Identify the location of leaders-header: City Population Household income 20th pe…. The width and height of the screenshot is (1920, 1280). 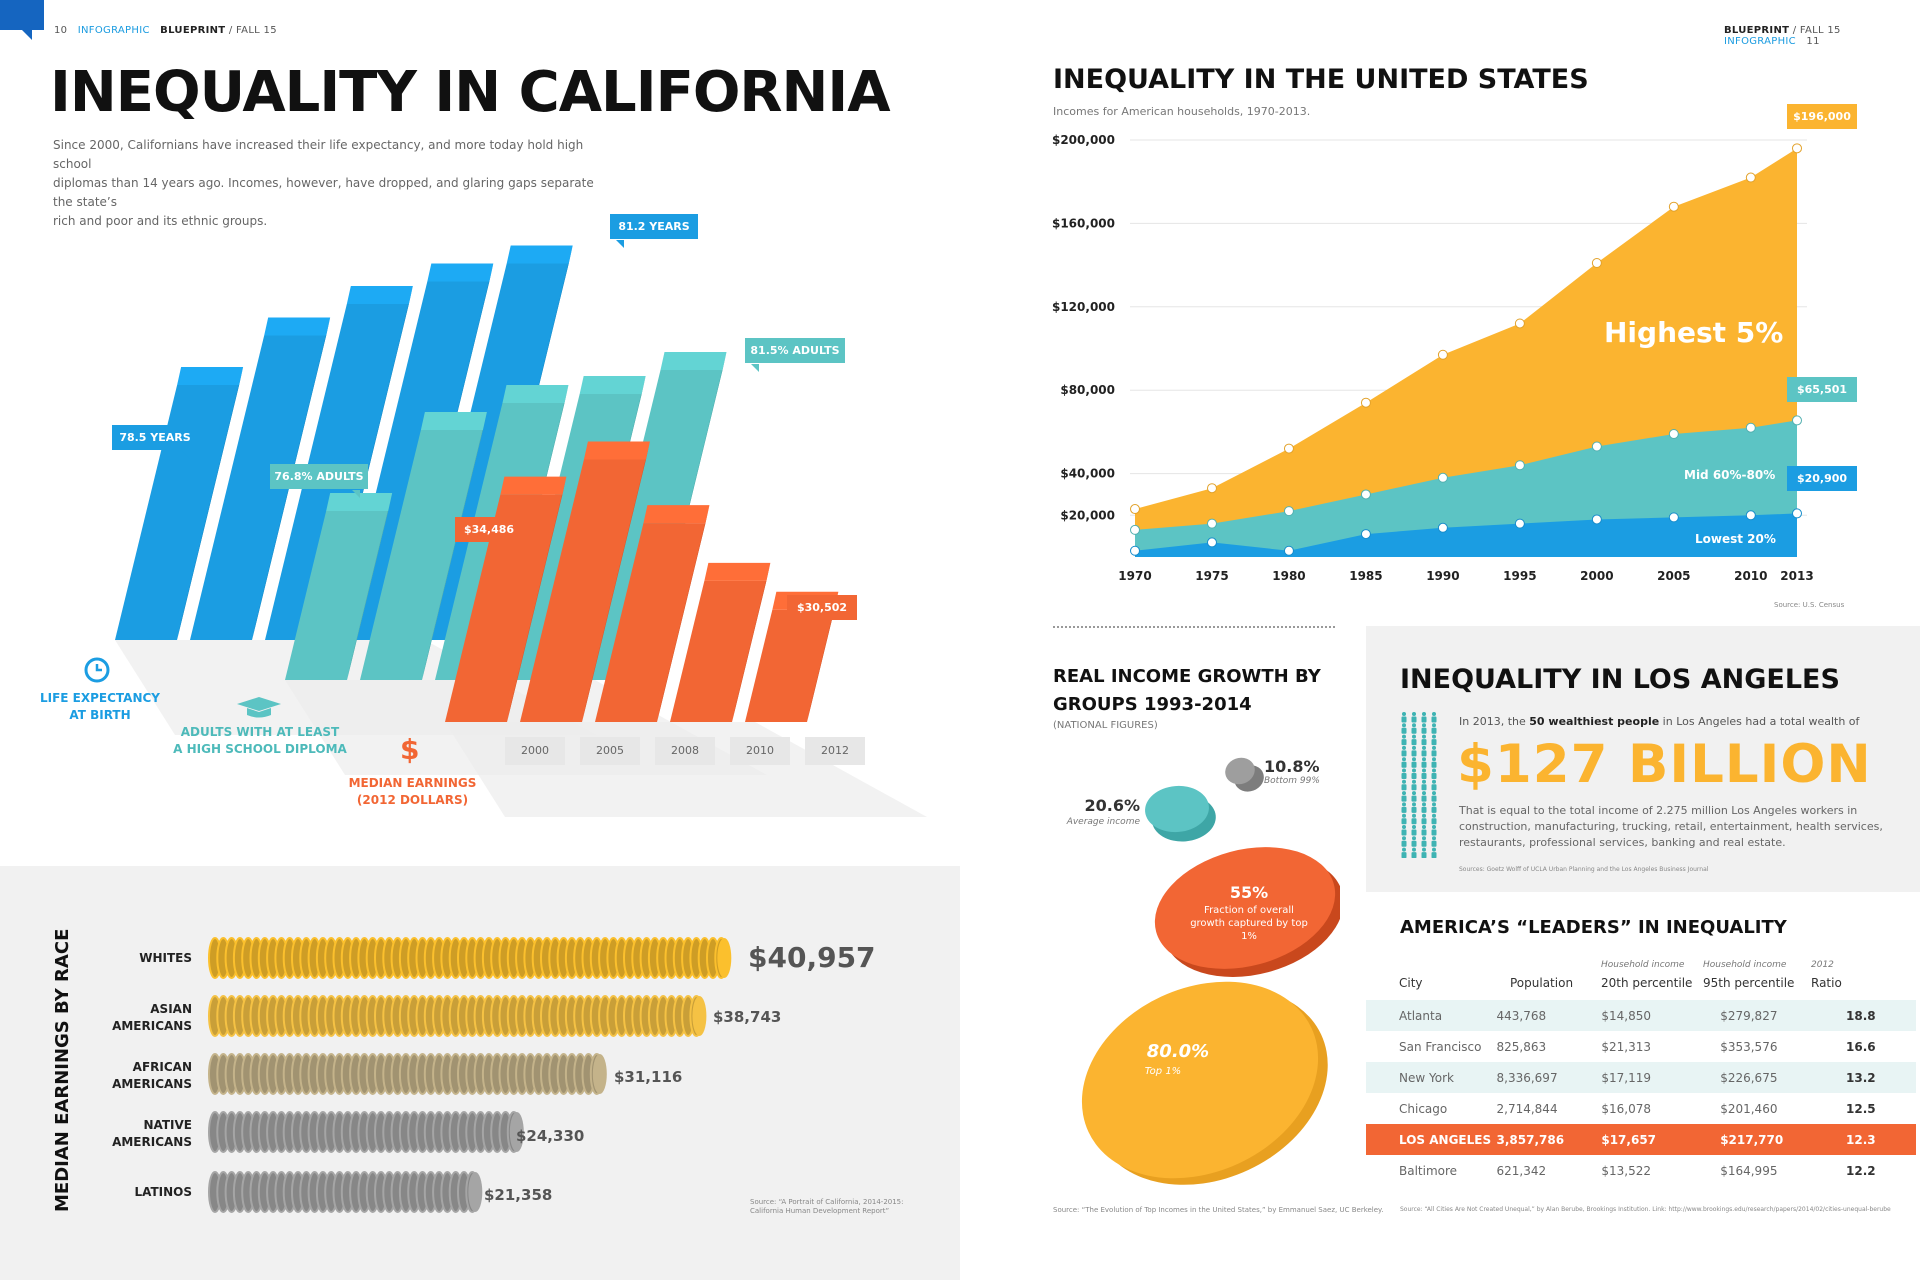
(1643, 978).